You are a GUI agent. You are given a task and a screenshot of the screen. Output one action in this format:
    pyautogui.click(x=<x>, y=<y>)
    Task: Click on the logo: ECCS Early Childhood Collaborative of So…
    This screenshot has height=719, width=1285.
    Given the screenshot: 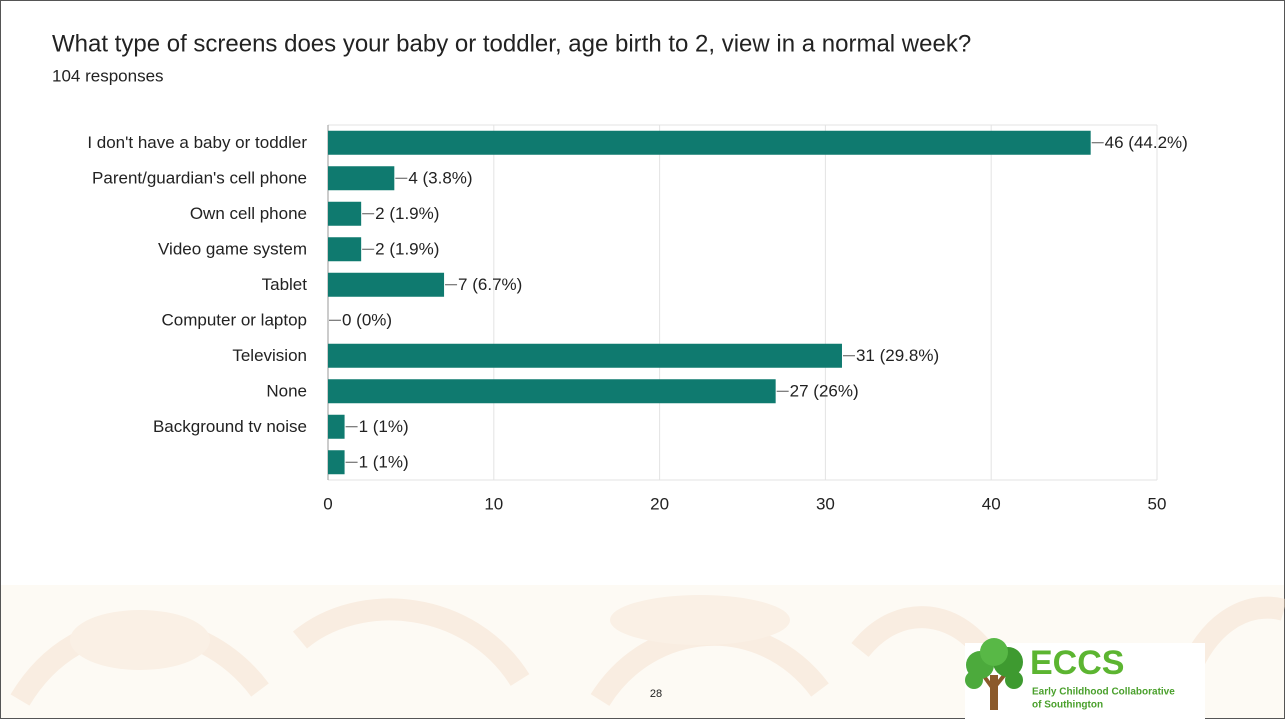 What is the action you would take?
    pyautogui.click(x=1085, y=678)
    